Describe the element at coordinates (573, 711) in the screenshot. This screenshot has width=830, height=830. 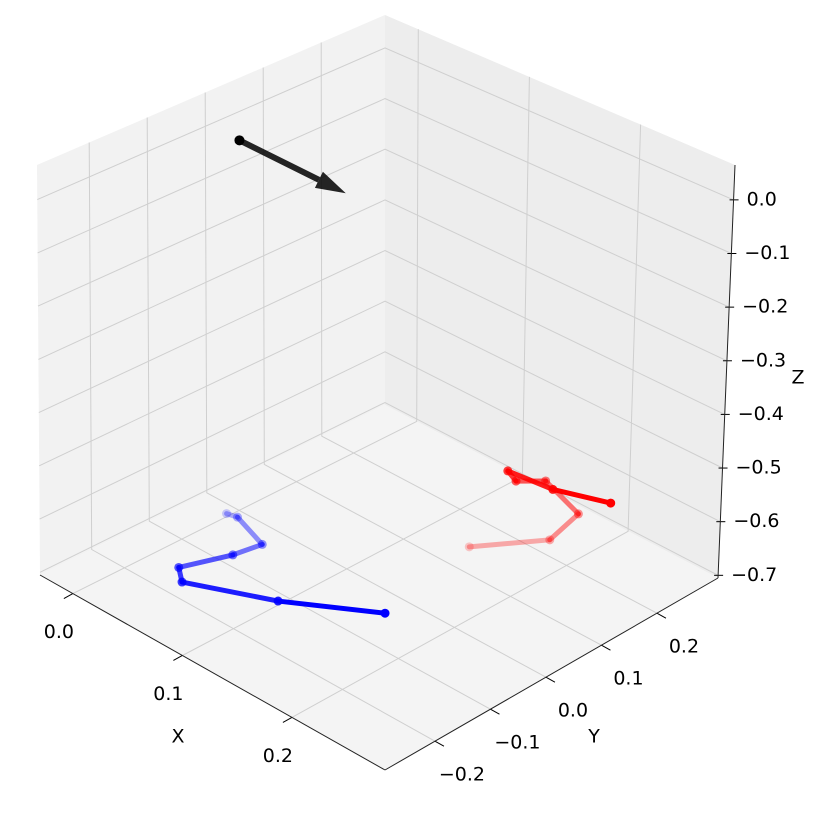
I see `y-tick-label: 0.0` at that location.